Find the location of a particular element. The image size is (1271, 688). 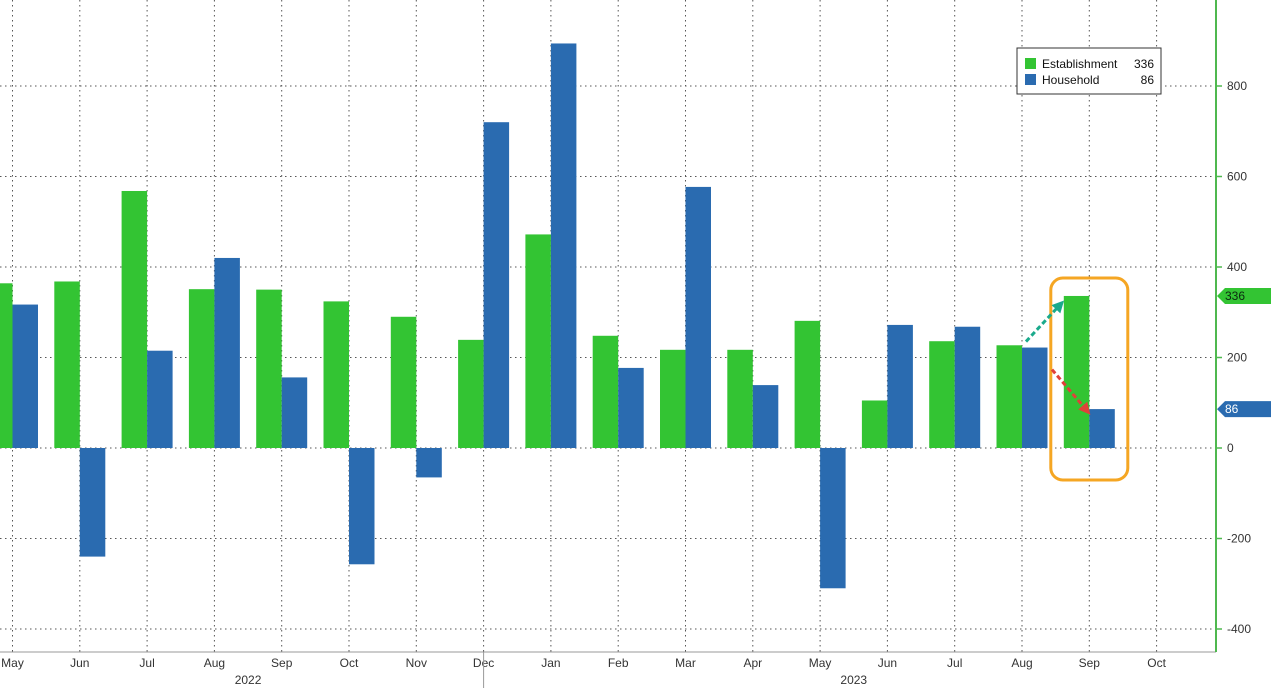

legend-label-0: Establishment is located at coordinates (1080, 64).